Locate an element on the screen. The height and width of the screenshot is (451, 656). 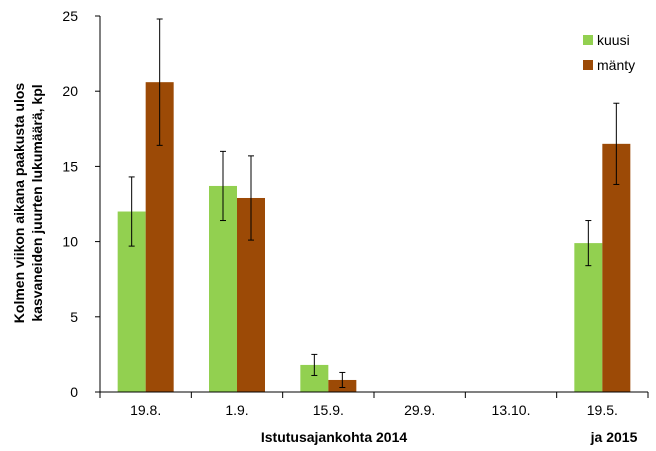
bar-manty is located at coordinates (616, 267).